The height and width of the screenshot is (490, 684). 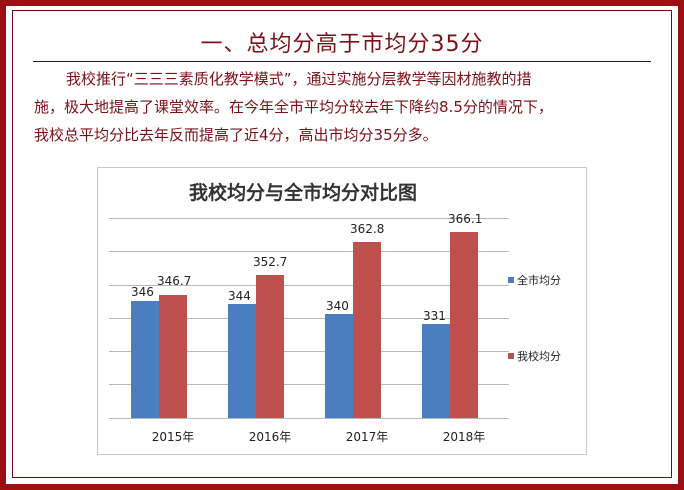 What do you see at coordinates (367, 229) in the screenshot?
I see `label-school-2017: 362.8` at bounding box center [367, 229].